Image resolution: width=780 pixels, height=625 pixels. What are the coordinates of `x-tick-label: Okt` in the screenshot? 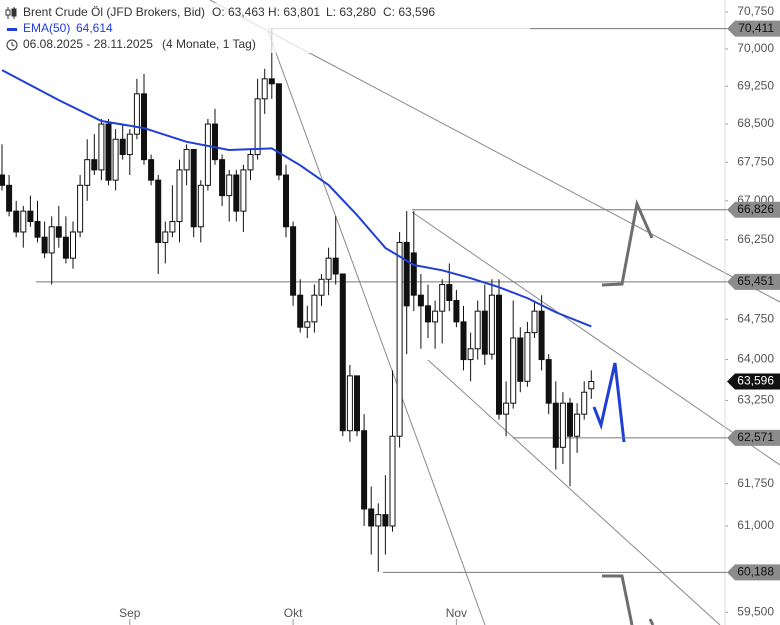 It's located at (293, 613).